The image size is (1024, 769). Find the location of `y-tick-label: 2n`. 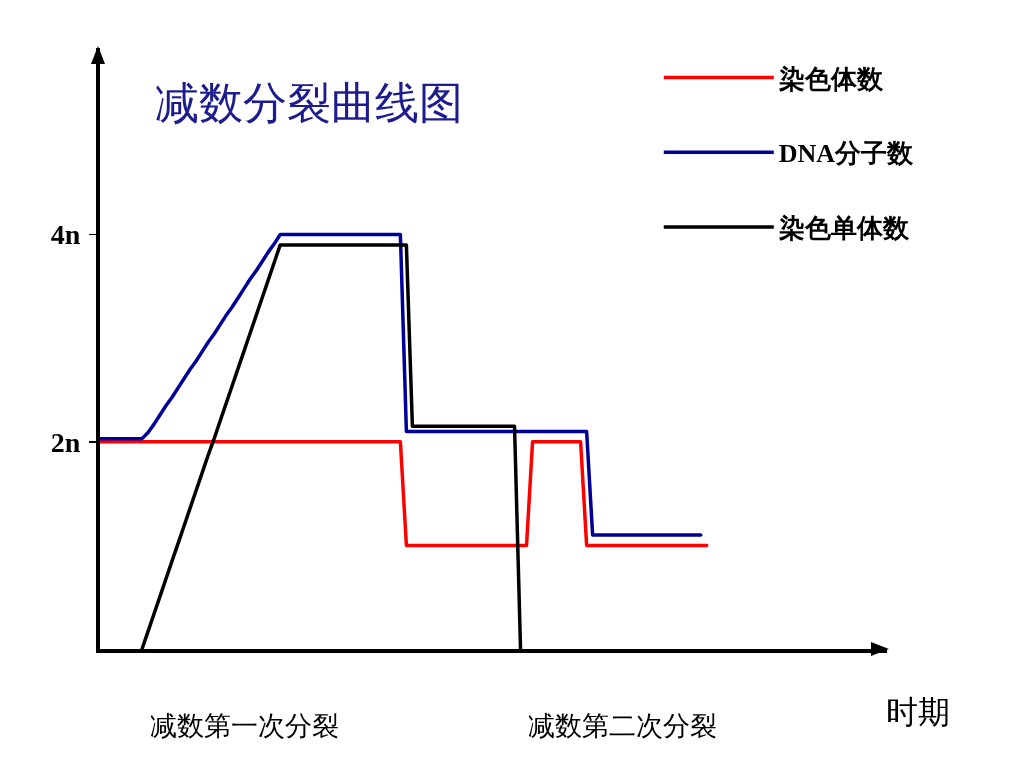

y-tick-label: 2n is located at coordinates (65, 442).